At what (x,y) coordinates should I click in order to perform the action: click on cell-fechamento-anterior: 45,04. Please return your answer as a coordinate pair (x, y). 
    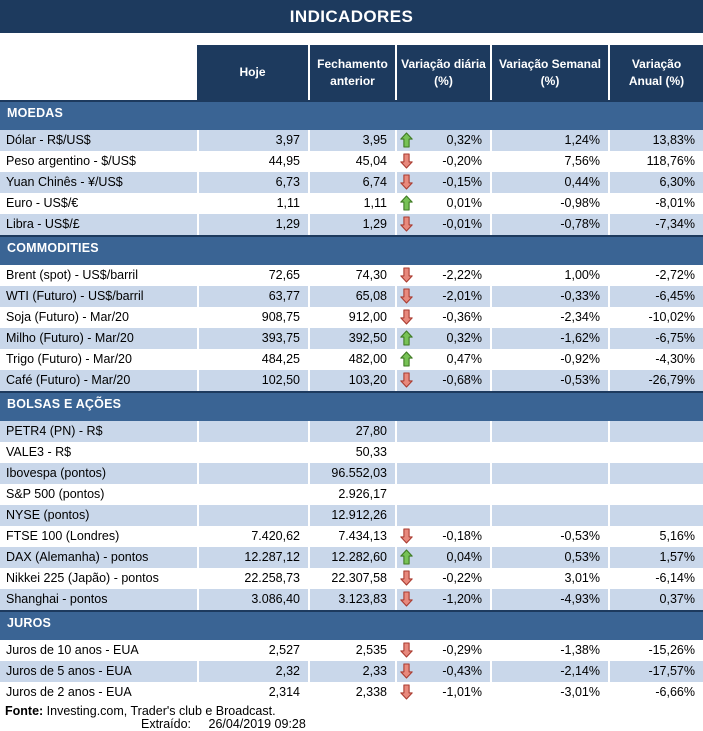
    Looking at the image, I should click on (351, 161).